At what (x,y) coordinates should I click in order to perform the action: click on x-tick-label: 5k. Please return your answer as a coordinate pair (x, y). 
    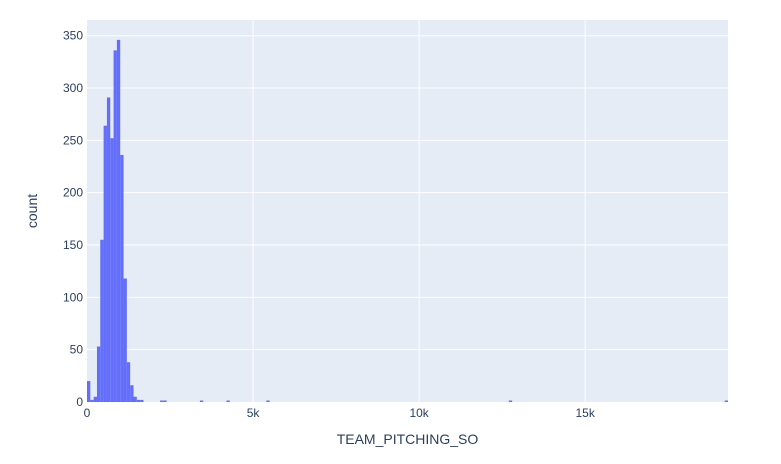
    Looking at the image, I should click on (254, 413).